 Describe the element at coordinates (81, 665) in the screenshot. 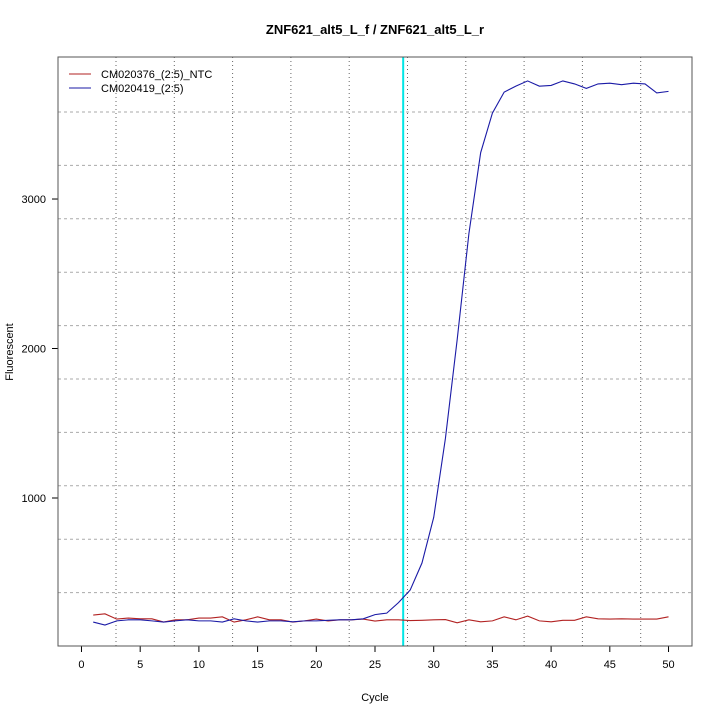

I see `x-tick-label: 0` at that location.